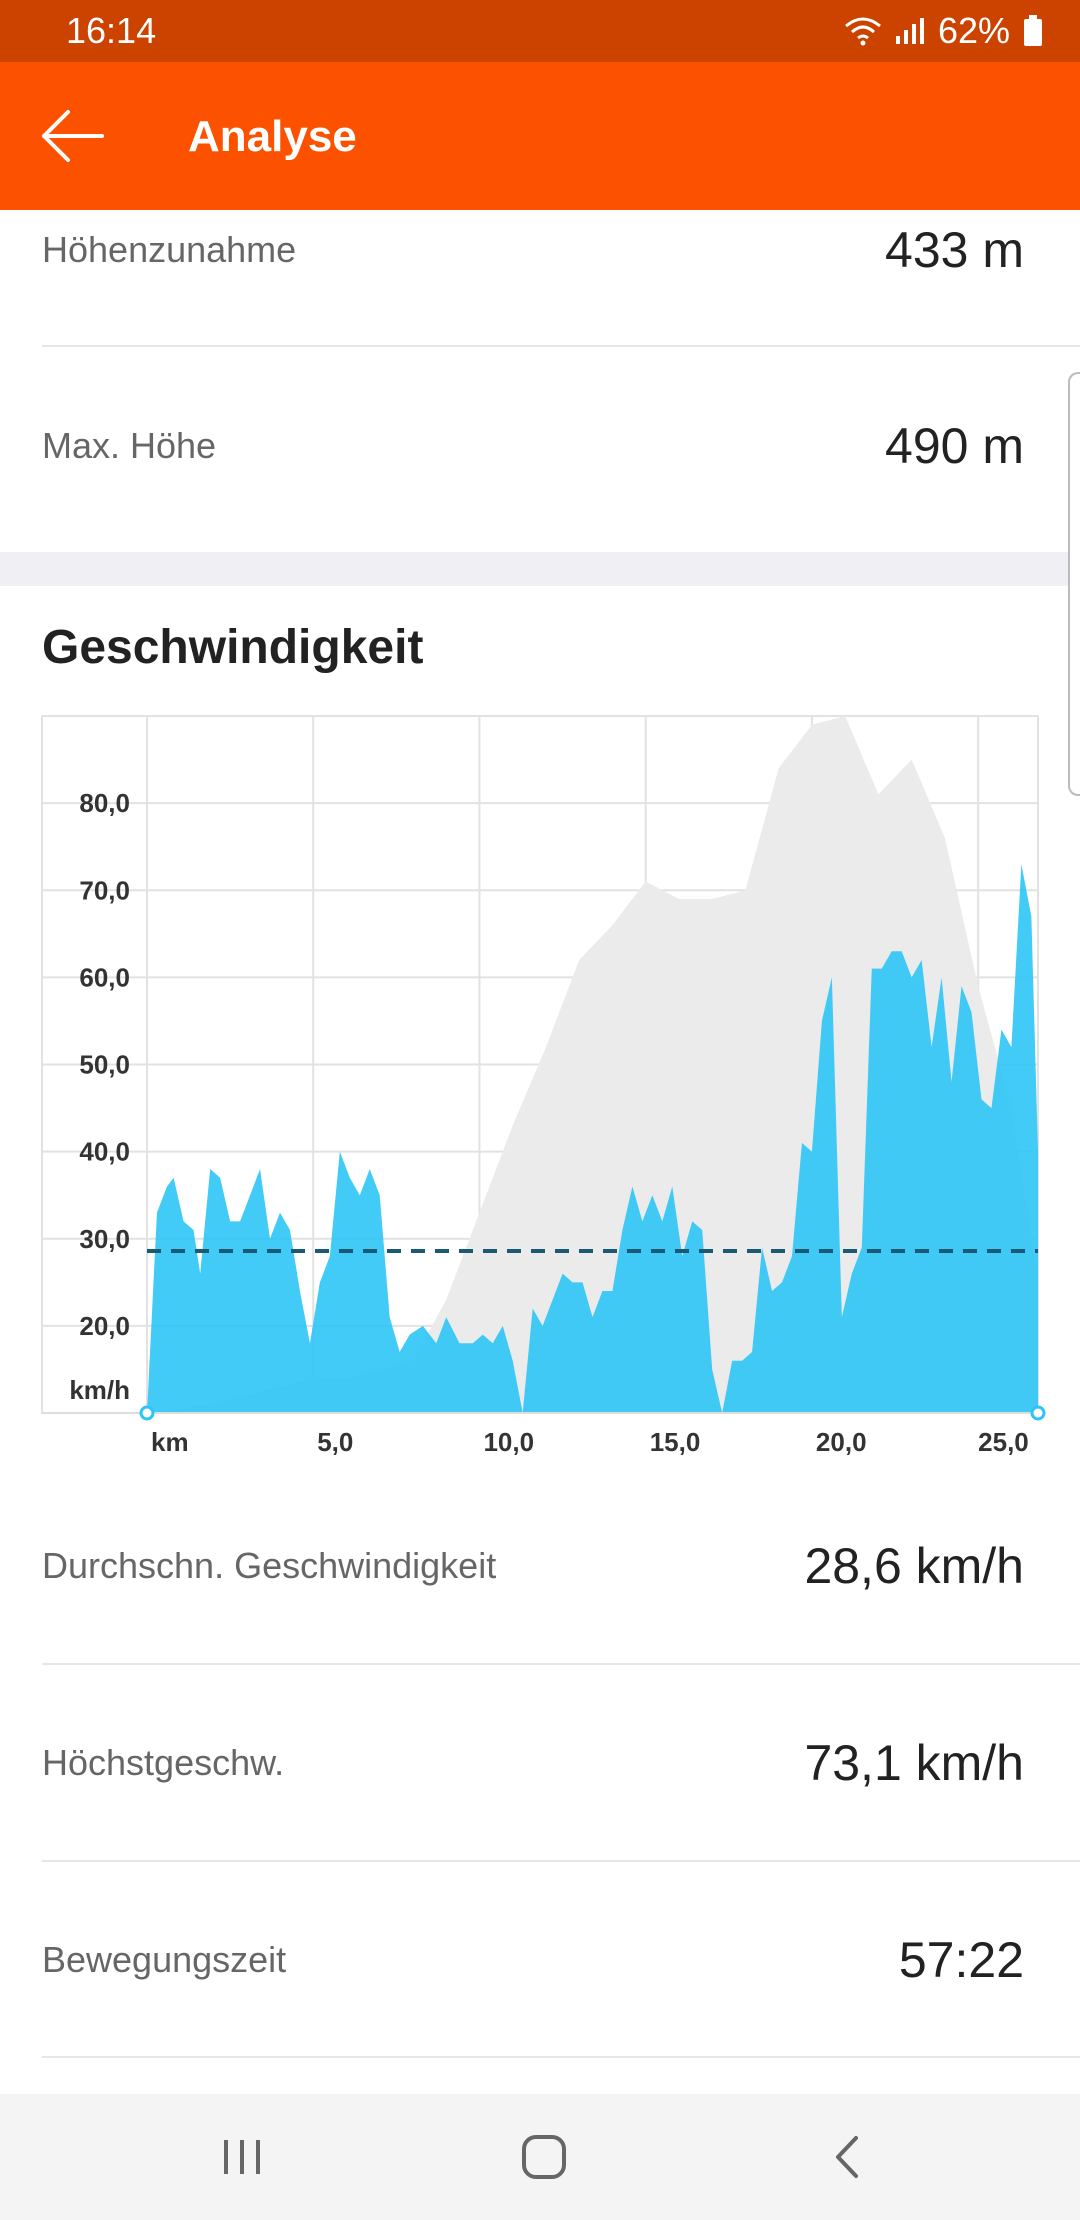  Describe the element at coordinates (848, 2157) in the screenshot. I see `back-icon` at that location.